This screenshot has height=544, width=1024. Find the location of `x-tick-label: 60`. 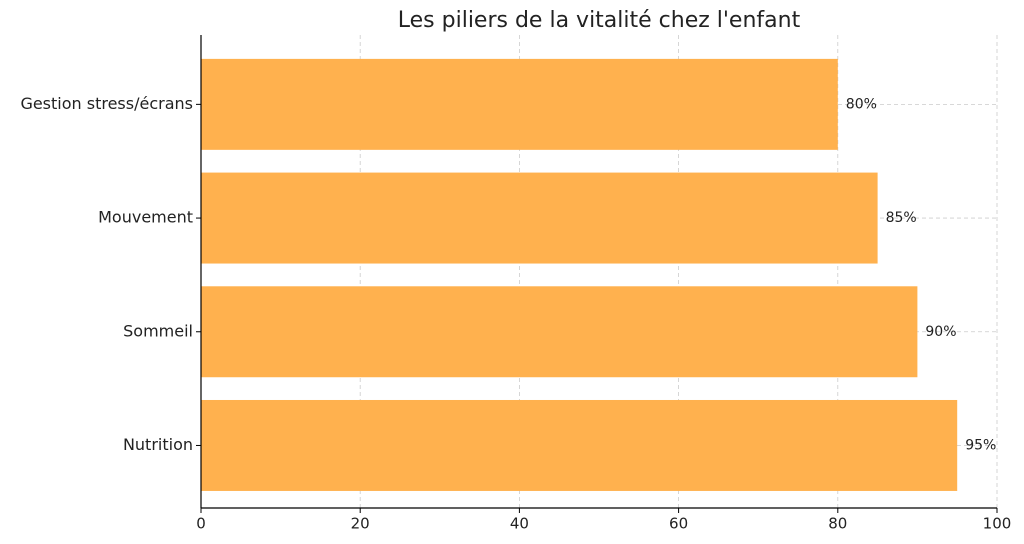

x-tick-label: 60 is located at coordinates (678, 524).